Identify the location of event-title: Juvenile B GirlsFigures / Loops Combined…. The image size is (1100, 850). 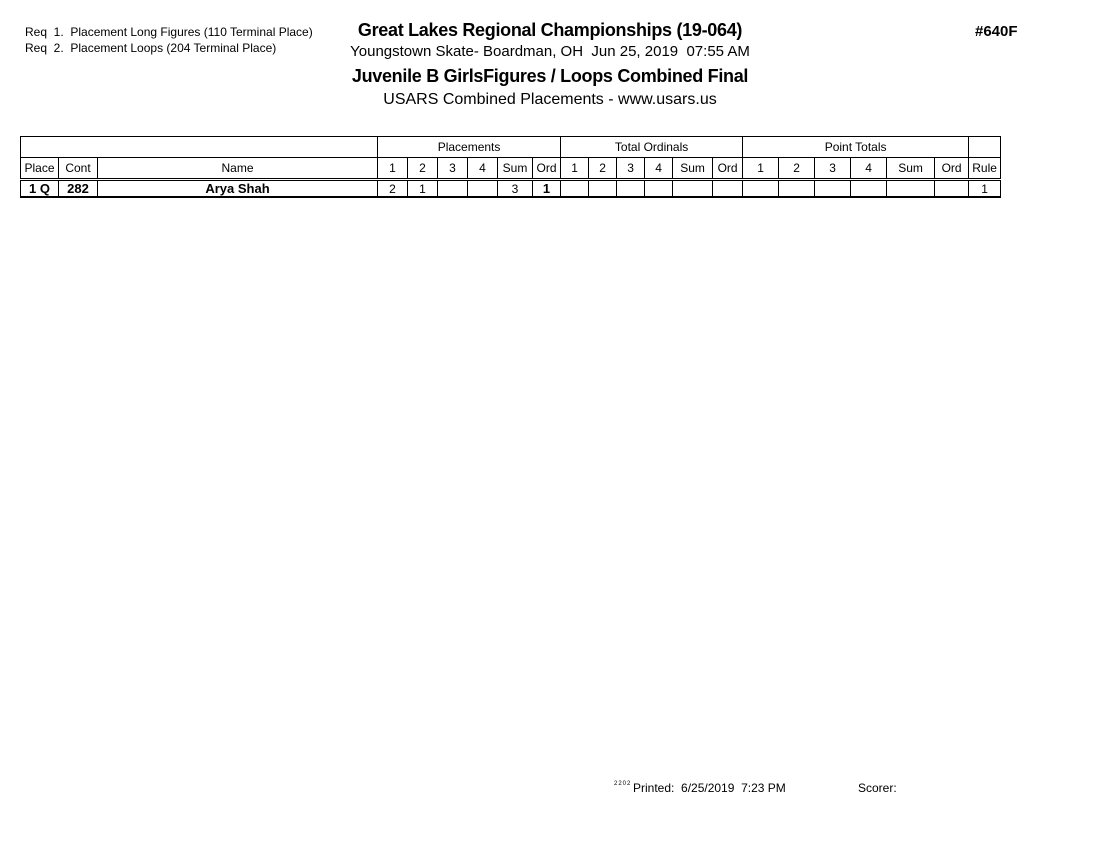
(550, 76).